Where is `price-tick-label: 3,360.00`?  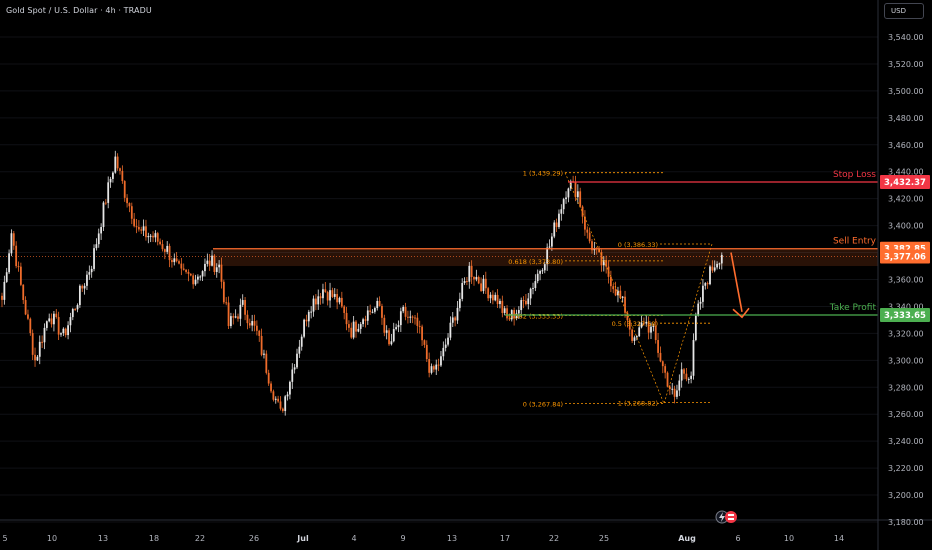 price-tick-label: 3,360.00 is located at coordinates (906, 280).